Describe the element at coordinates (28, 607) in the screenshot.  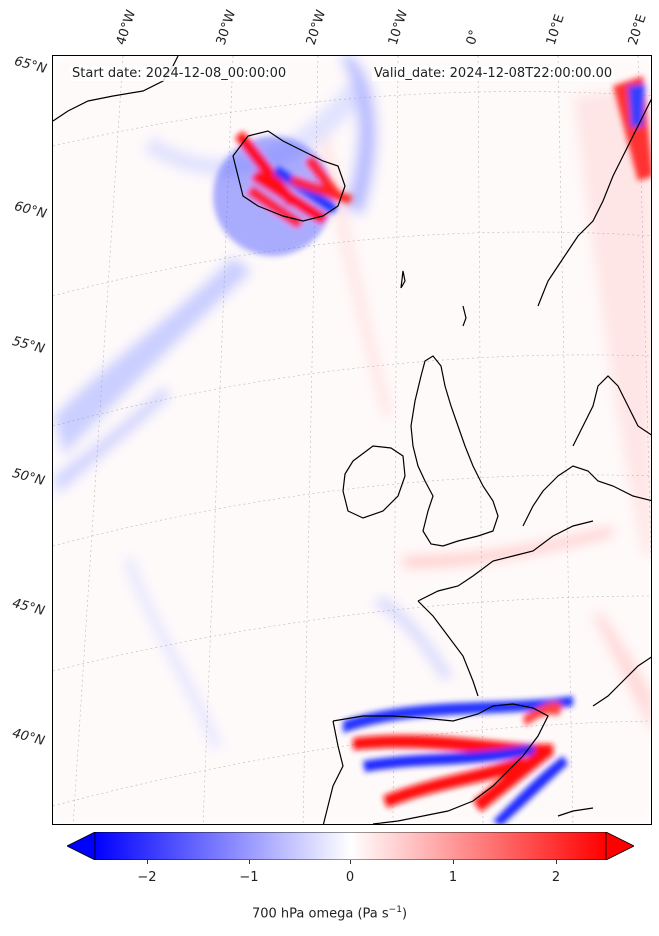
I see `lat-label-45n: 45°N` at that location.